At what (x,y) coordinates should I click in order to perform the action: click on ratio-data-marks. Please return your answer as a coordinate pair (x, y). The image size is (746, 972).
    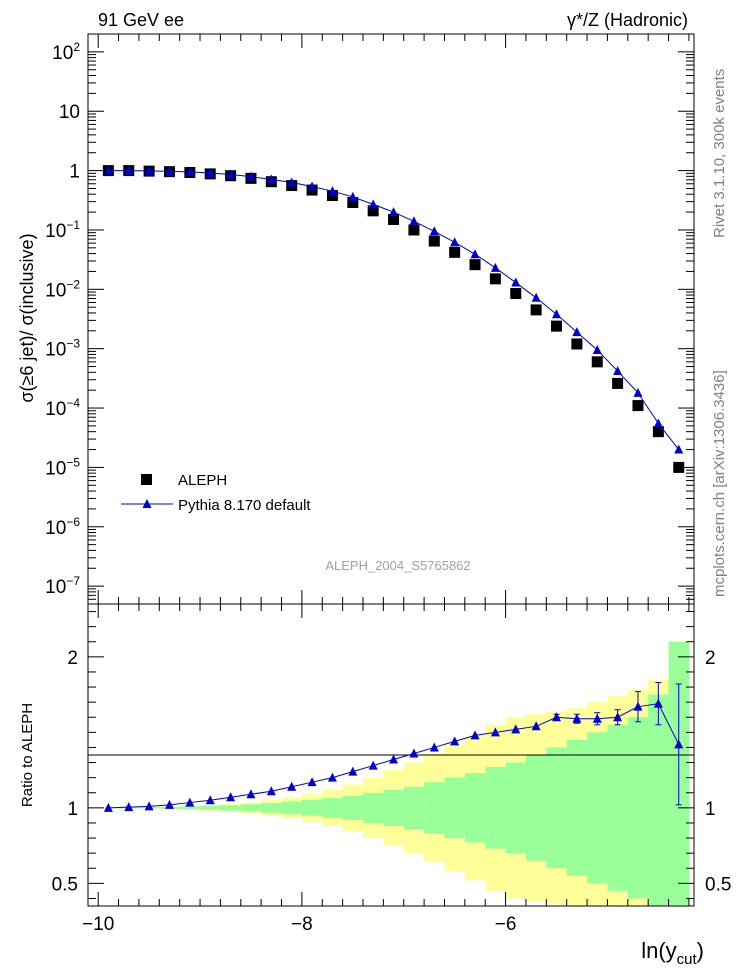
    Looking at the image, I should click on (393, 747).